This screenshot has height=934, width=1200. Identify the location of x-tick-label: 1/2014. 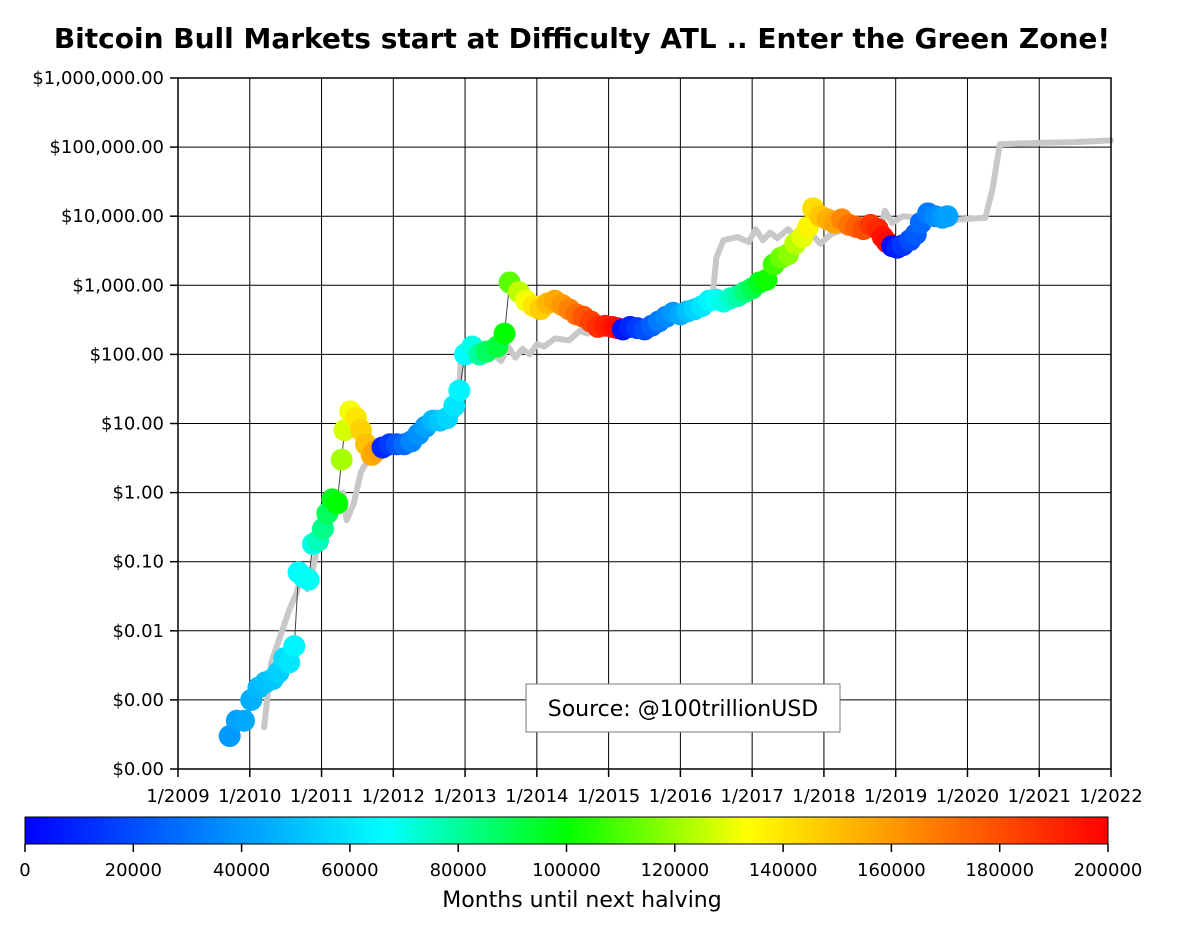
(536, 796).